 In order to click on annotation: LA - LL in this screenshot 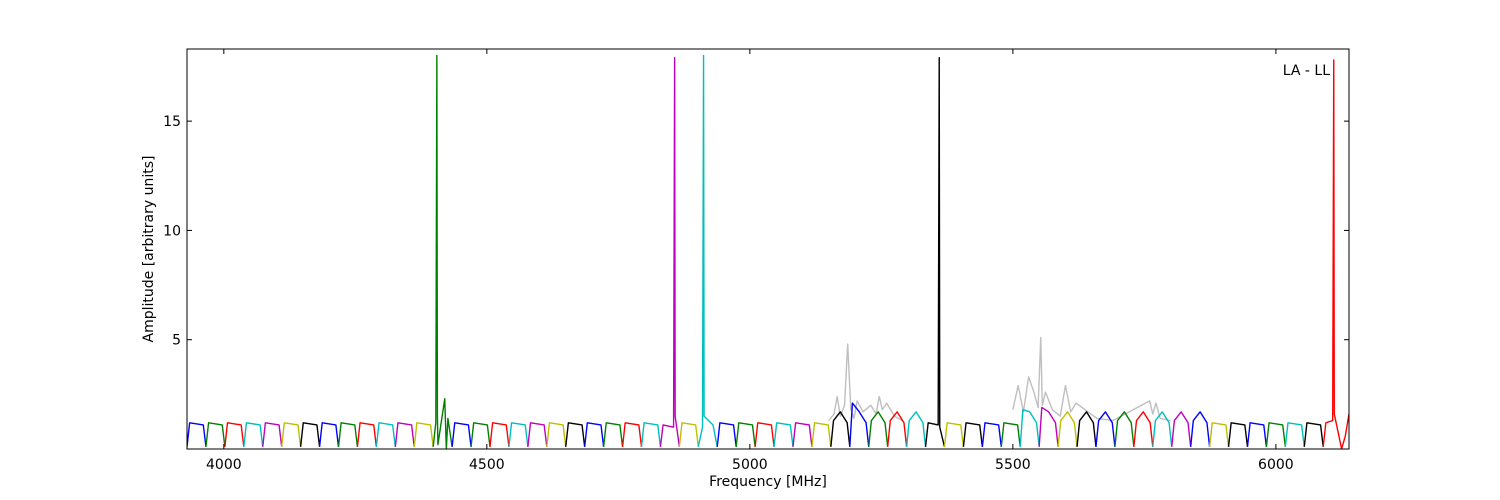, I will do `click(1306, 71)`.